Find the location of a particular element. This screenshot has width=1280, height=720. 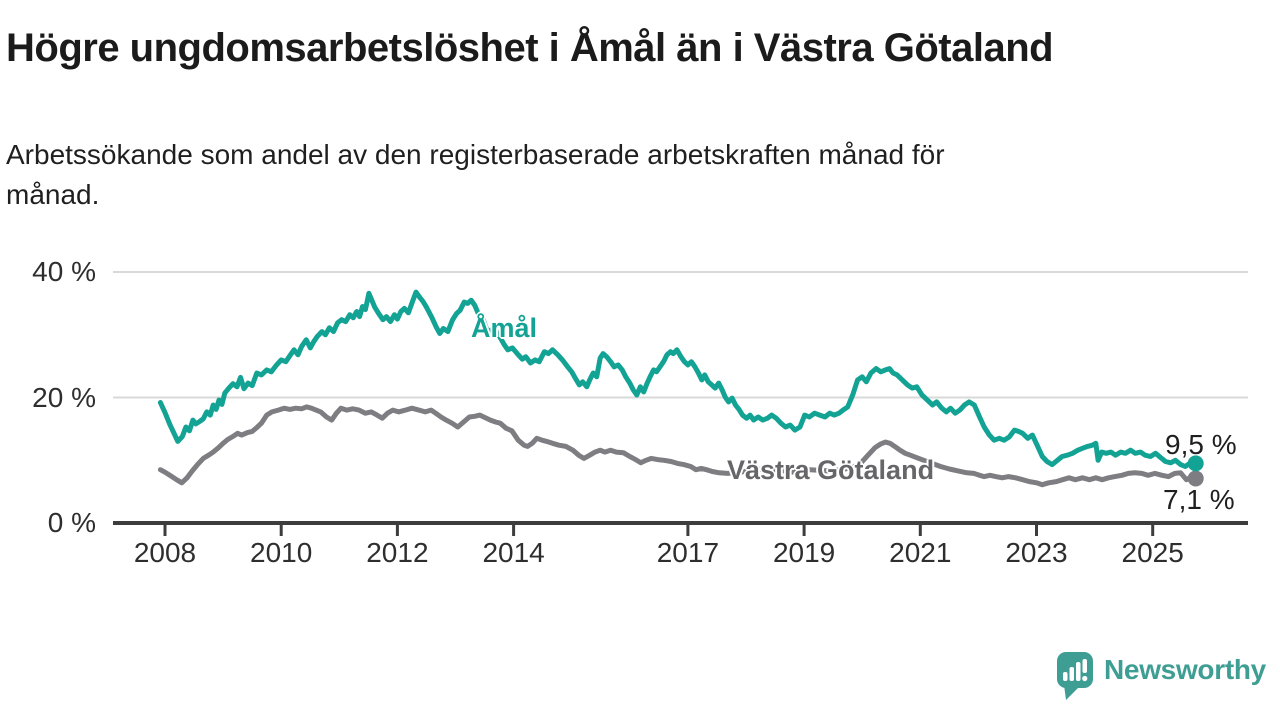

x-tick-label: 2010 is located at coordinates (281, 552).